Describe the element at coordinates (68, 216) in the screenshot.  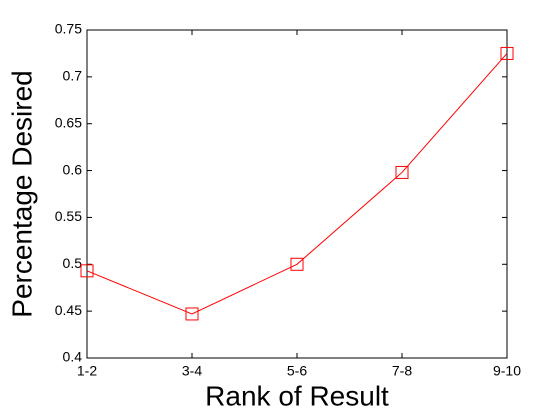
I see `y-tick-label: 0.55` at that location.